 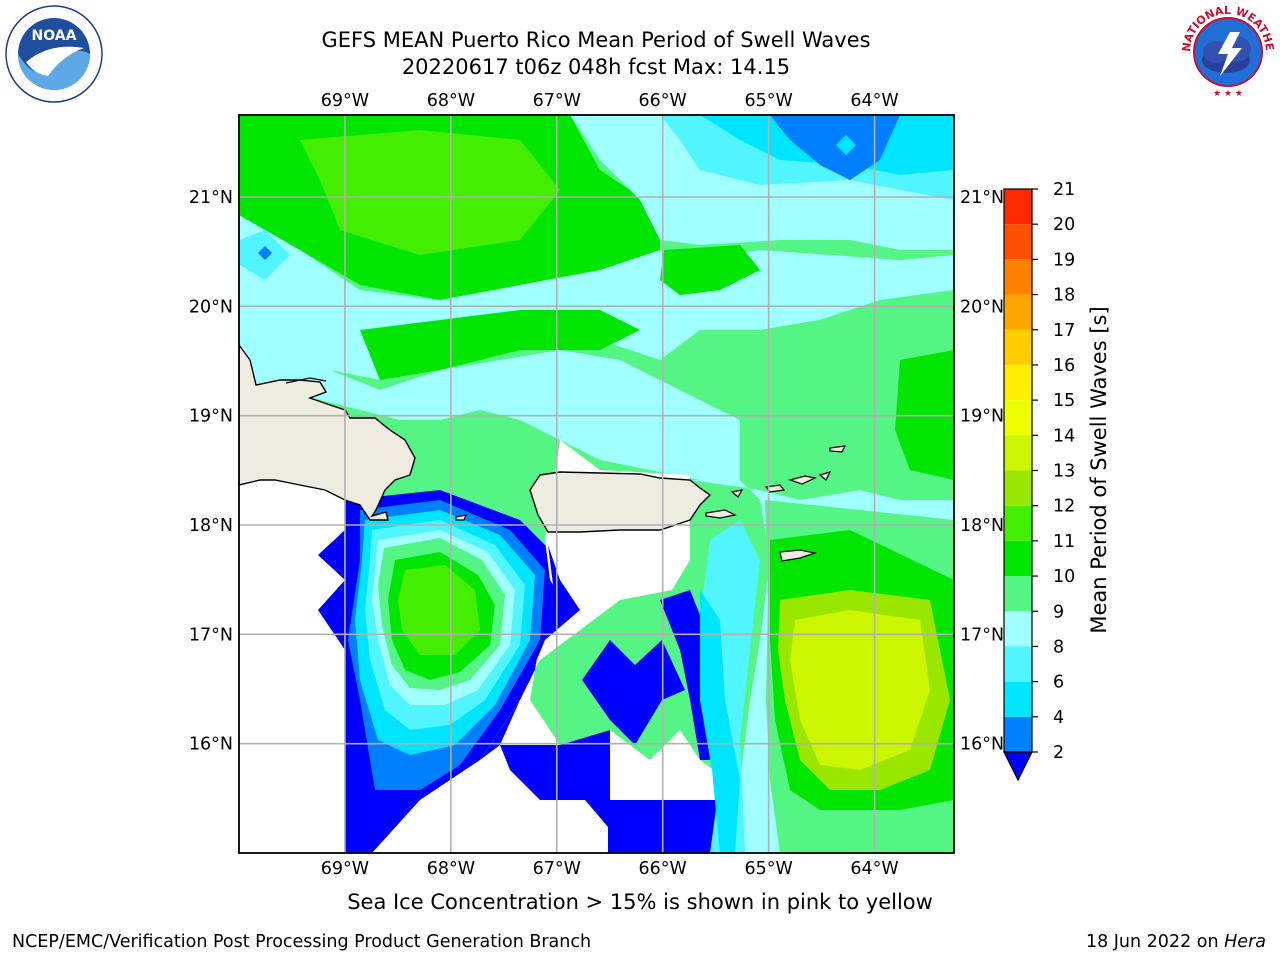 What do you see at coordinates (596, 67) in the screenshot?
I see `map-subtitle: 20220617 t06z 048h fcst Max: 14.15` at bounding box center [596, 67].